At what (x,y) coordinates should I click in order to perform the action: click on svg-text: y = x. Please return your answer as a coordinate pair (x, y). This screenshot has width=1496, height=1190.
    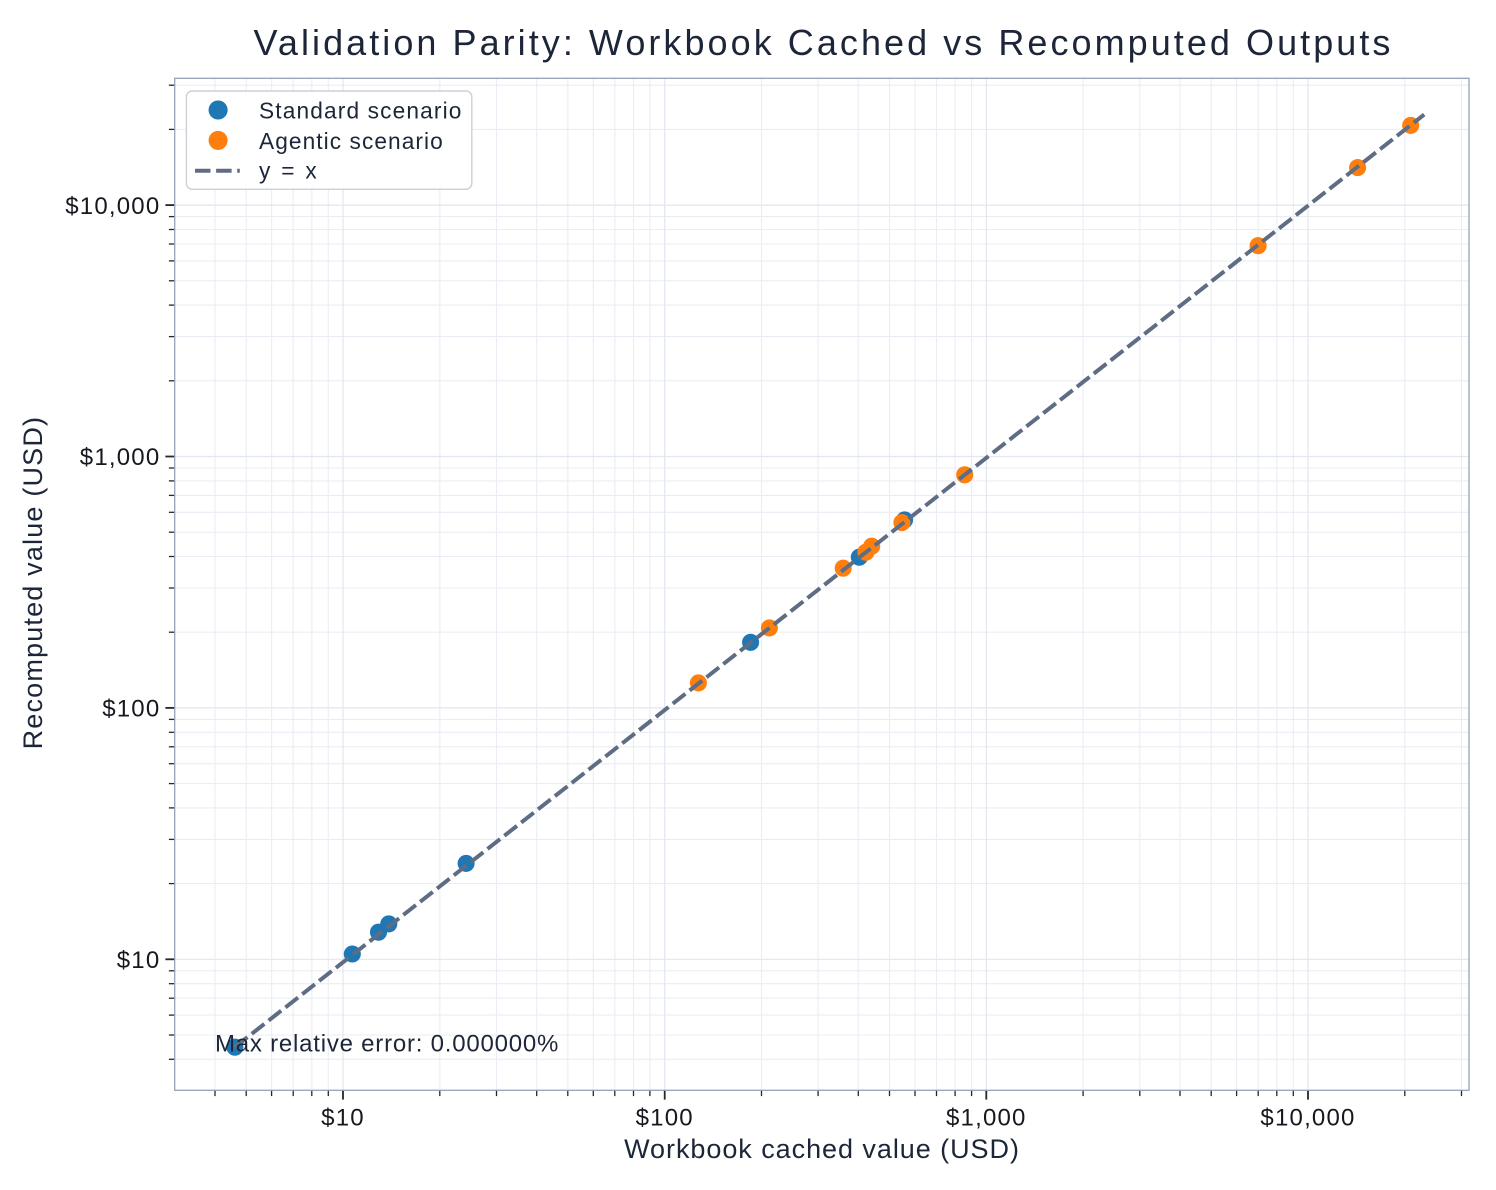
    Looking at the image, I should click on (289, 171).